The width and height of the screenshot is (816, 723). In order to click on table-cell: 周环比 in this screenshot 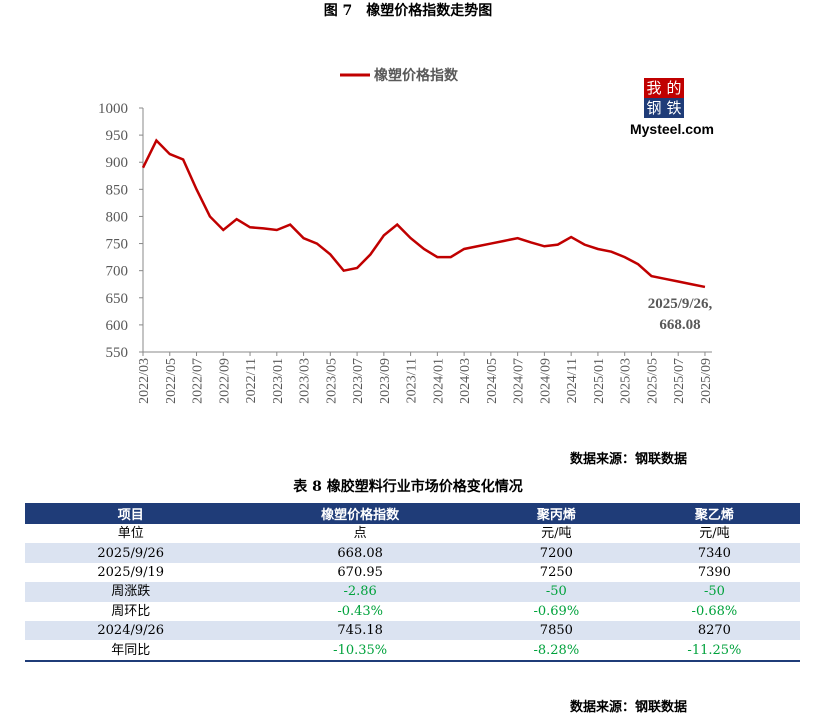, I will do `click(131, 611)`.